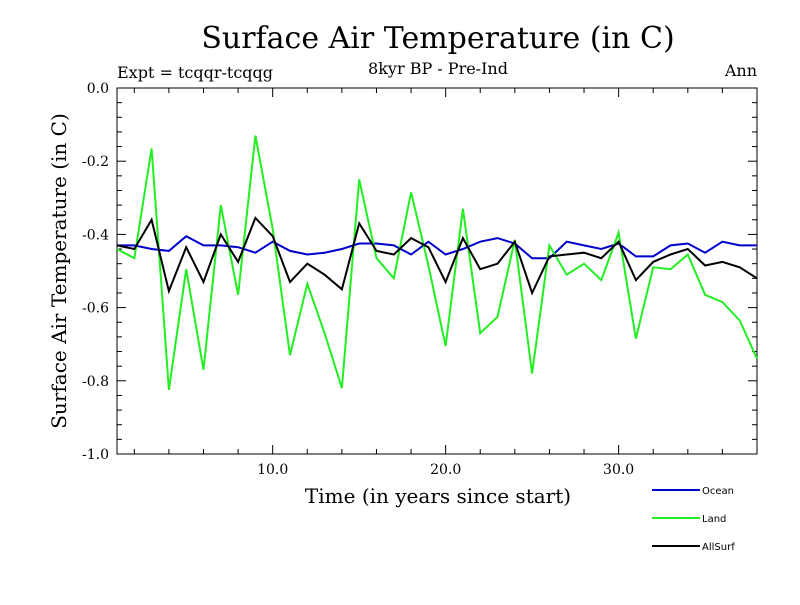  Describe the element at coordinates (95, 162) in the screenshot. I see `y-tick-label: -0.2` at that location.